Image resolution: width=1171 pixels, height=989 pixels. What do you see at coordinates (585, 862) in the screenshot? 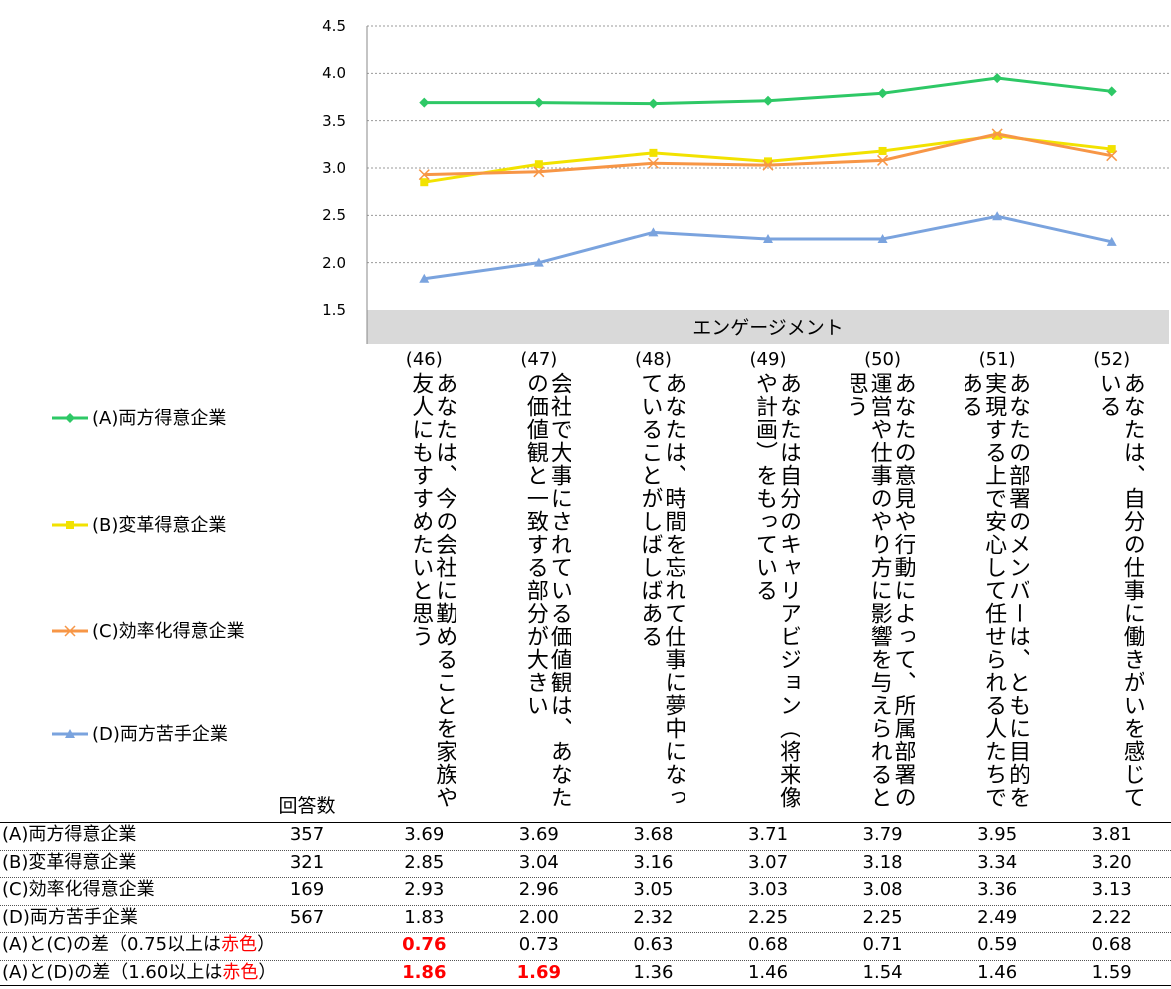
I see `table-row: (B)変革得意企業 321 2.85 3.04 3.16 3.07 3.18 3.34 3.20` at bounding box center [585, 862].